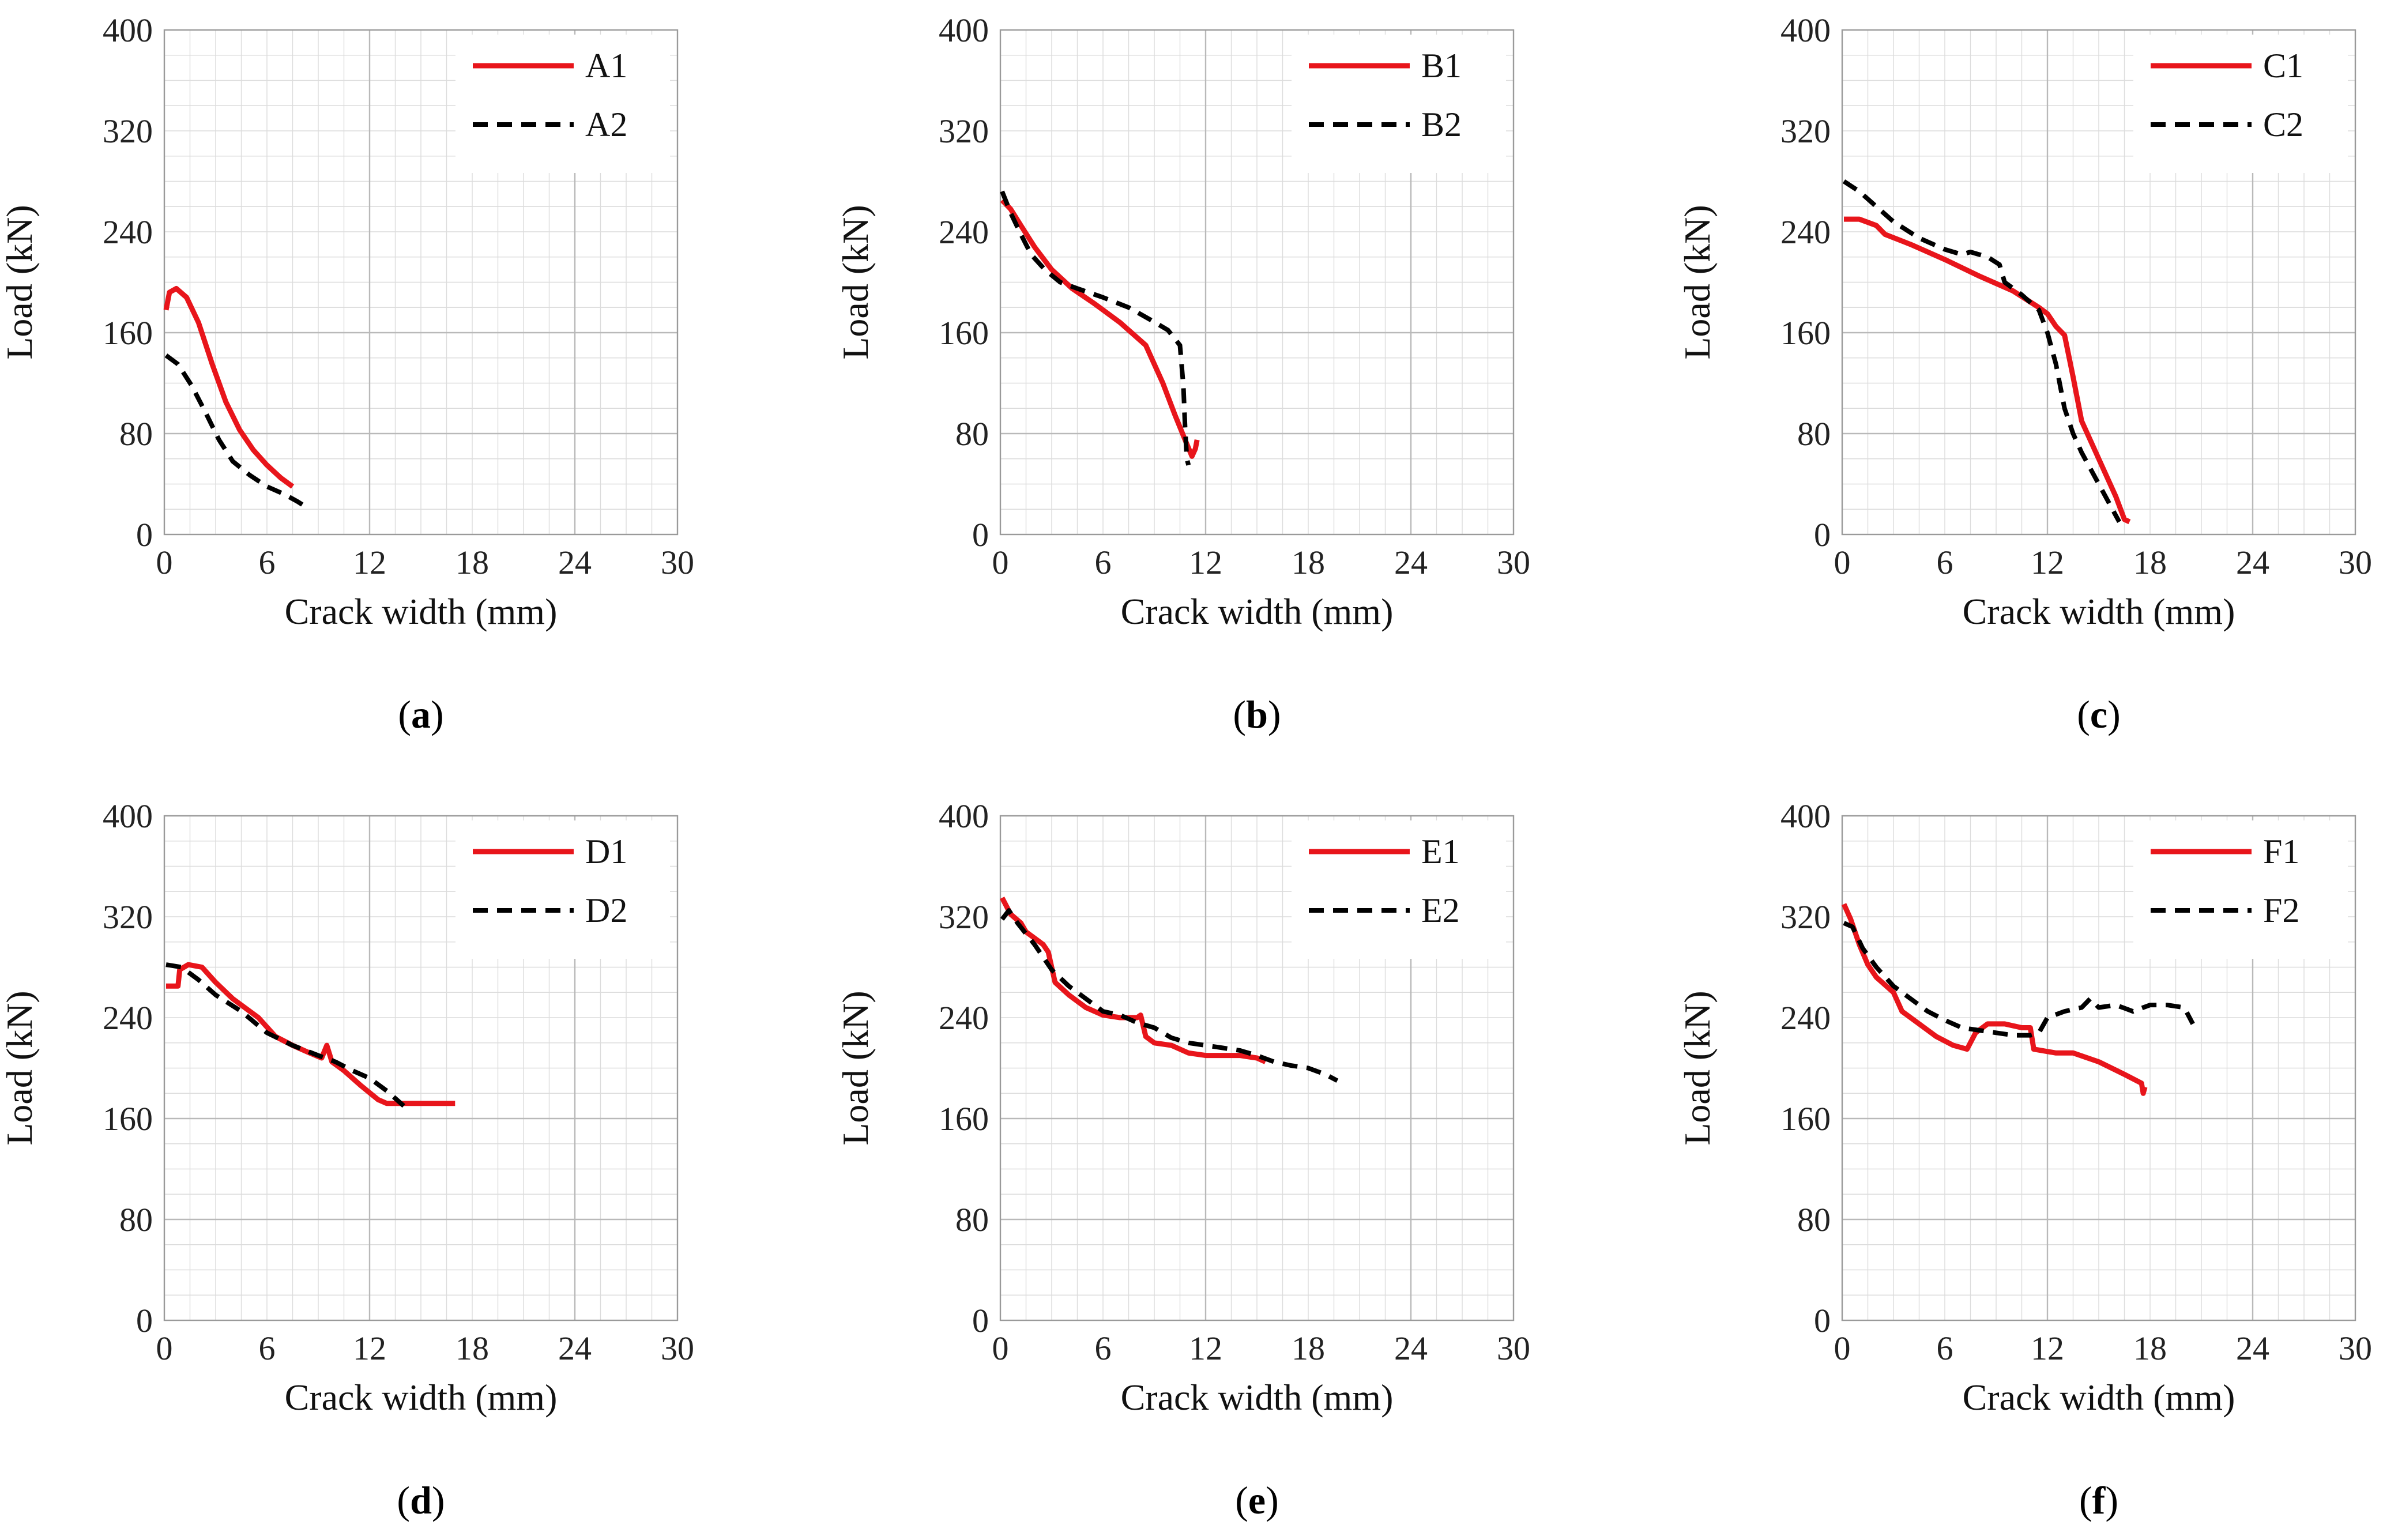 Image resolution: width=2383 pixels, height=1540 pixels. I want to click on chart-d-tick-labels: 0 6 12 18 24 30 0 80 160 240 320 400, so click(398, 1082).